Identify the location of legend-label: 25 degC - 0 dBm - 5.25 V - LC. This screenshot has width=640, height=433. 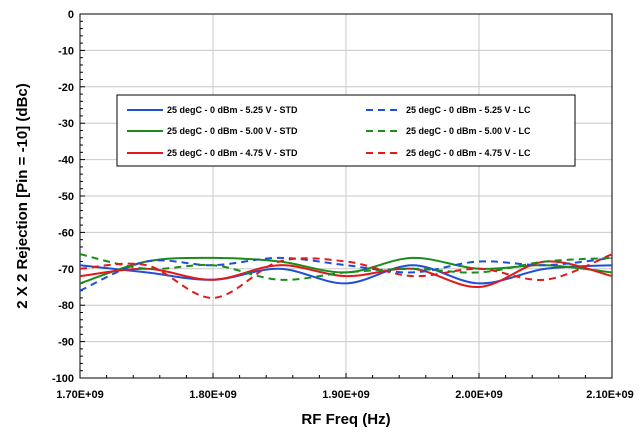
(468, 110).